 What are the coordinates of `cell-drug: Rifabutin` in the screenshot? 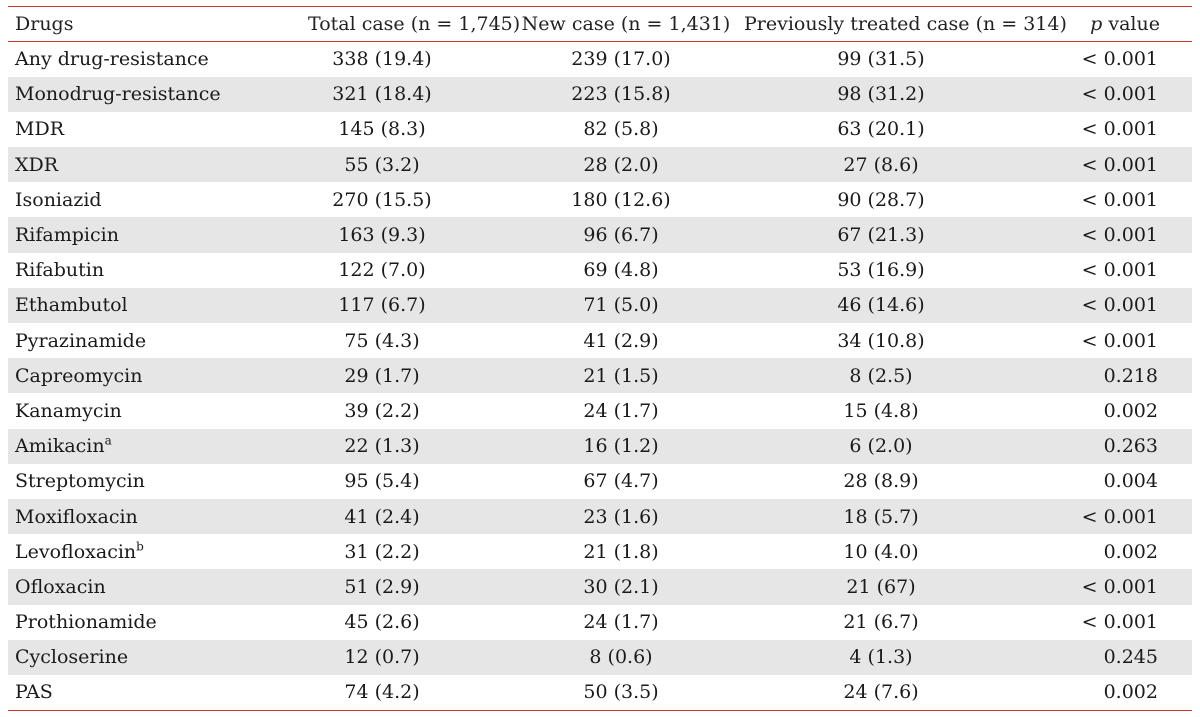 It's located at (158, 270).